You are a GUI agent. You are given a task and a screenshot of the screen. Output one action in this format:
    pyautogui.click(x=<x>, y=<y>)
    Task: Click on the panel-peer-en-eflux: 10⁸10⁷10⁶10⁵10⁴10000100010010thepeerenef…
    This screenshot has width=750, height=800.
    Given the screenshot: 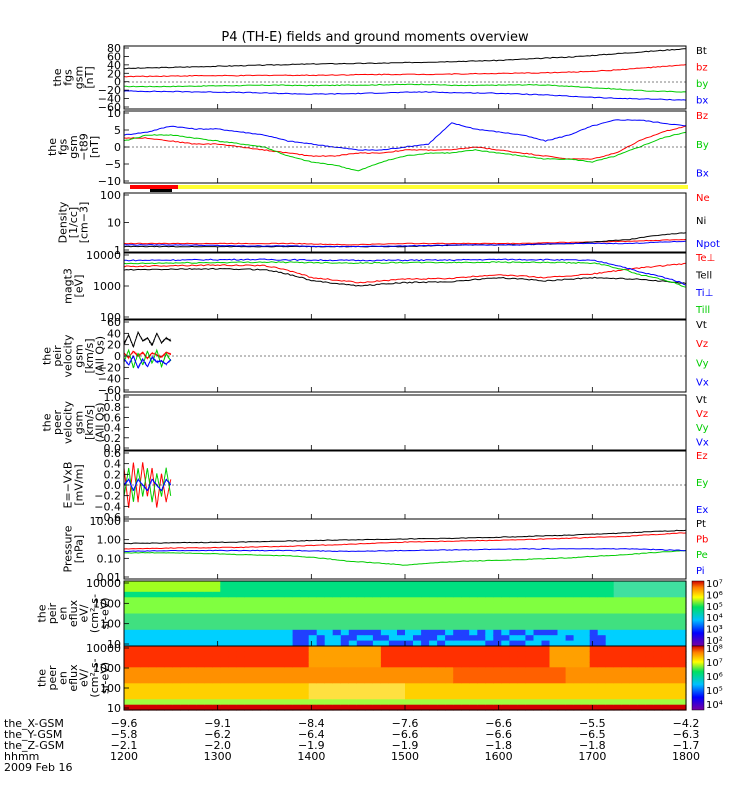 What is the action you would take?
    pyautogui.click(x=379, y=678)
    